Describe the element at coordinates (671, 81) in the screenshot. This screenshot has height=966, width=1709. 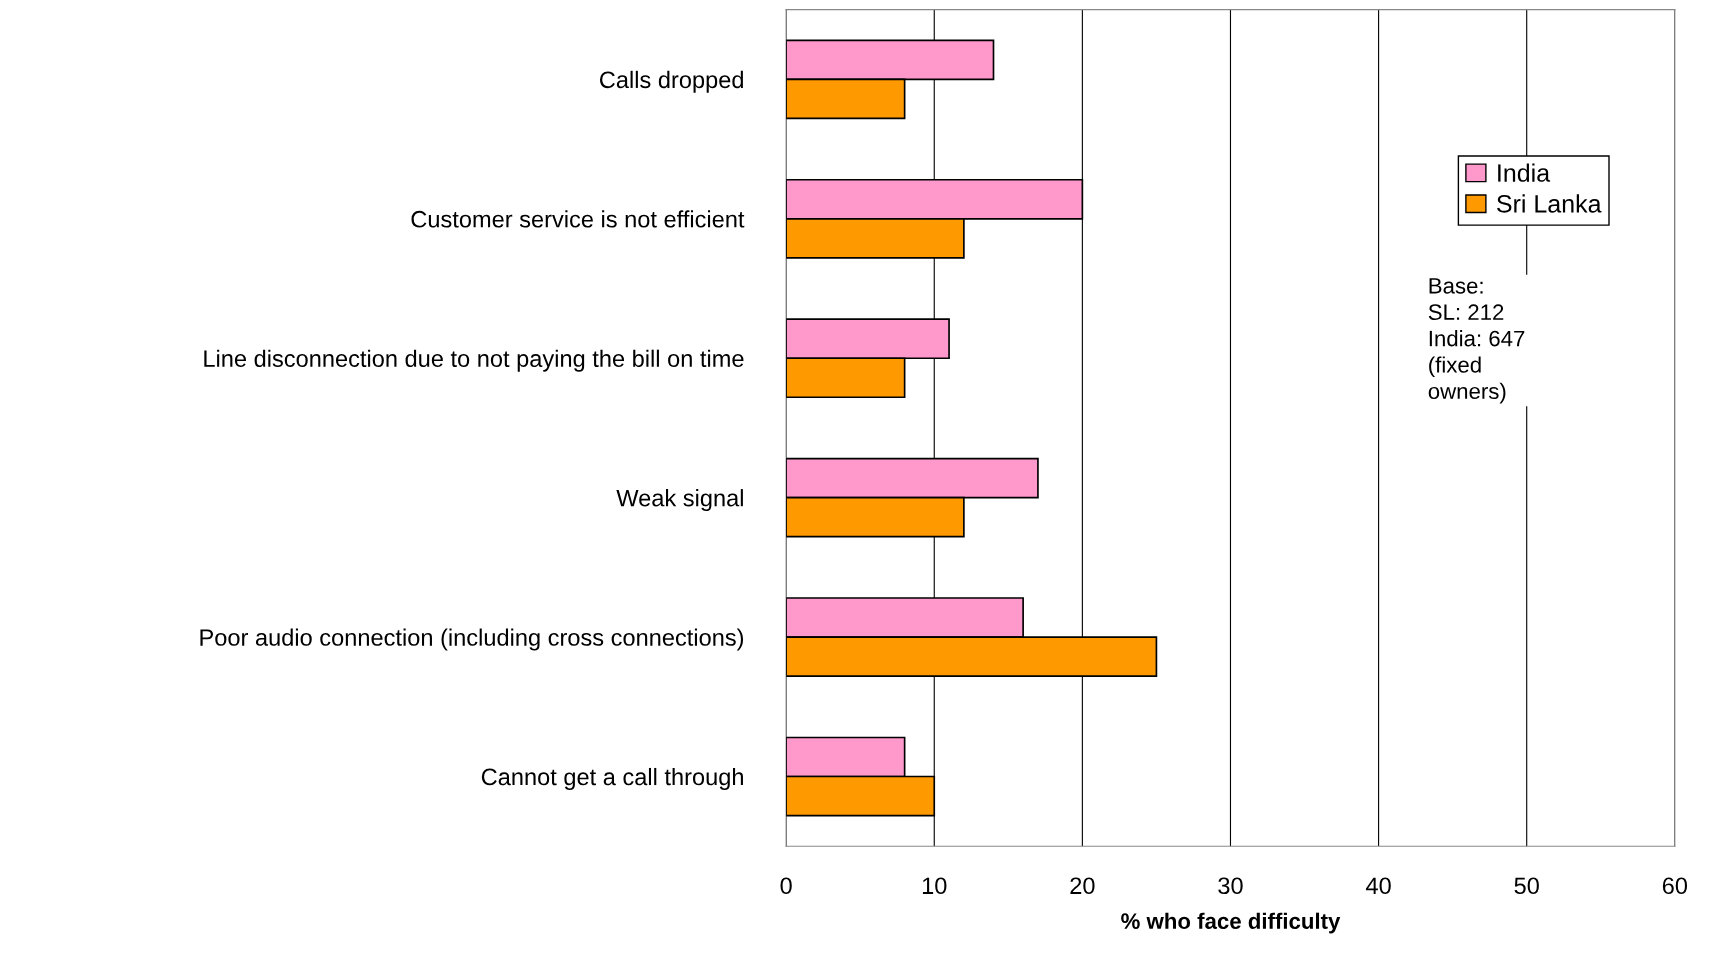
I see `y-tick-label: Calls dropped` at that location.